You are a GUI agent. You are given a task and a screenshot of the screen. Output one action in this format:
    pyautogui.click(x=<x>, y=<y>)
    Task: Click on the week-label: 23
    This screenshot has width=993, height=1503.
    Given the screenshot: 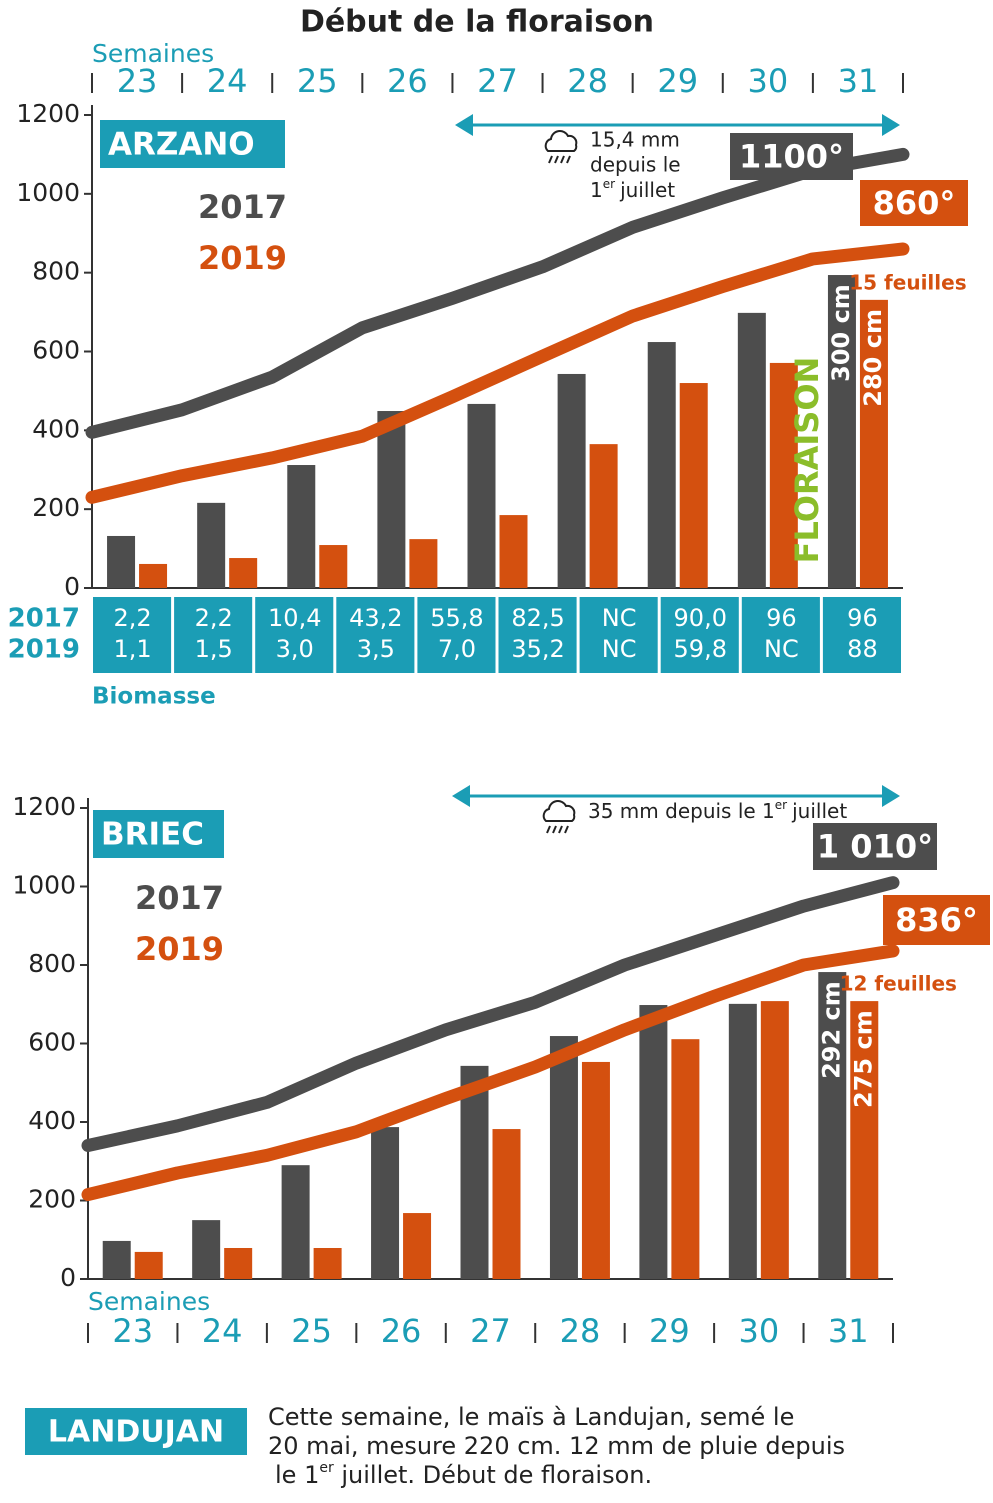 What is the action you would take?
    pyautogui.click(x=132, y=1331)
    